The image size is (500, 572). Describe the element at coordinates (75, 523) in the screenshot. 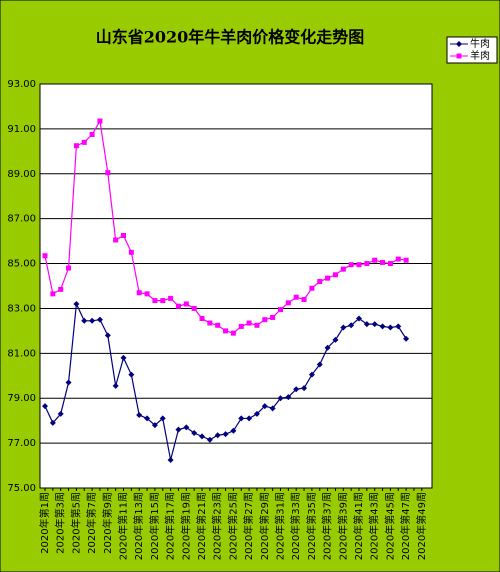

I see `x-tick-label: 2020年第5周` at that location.